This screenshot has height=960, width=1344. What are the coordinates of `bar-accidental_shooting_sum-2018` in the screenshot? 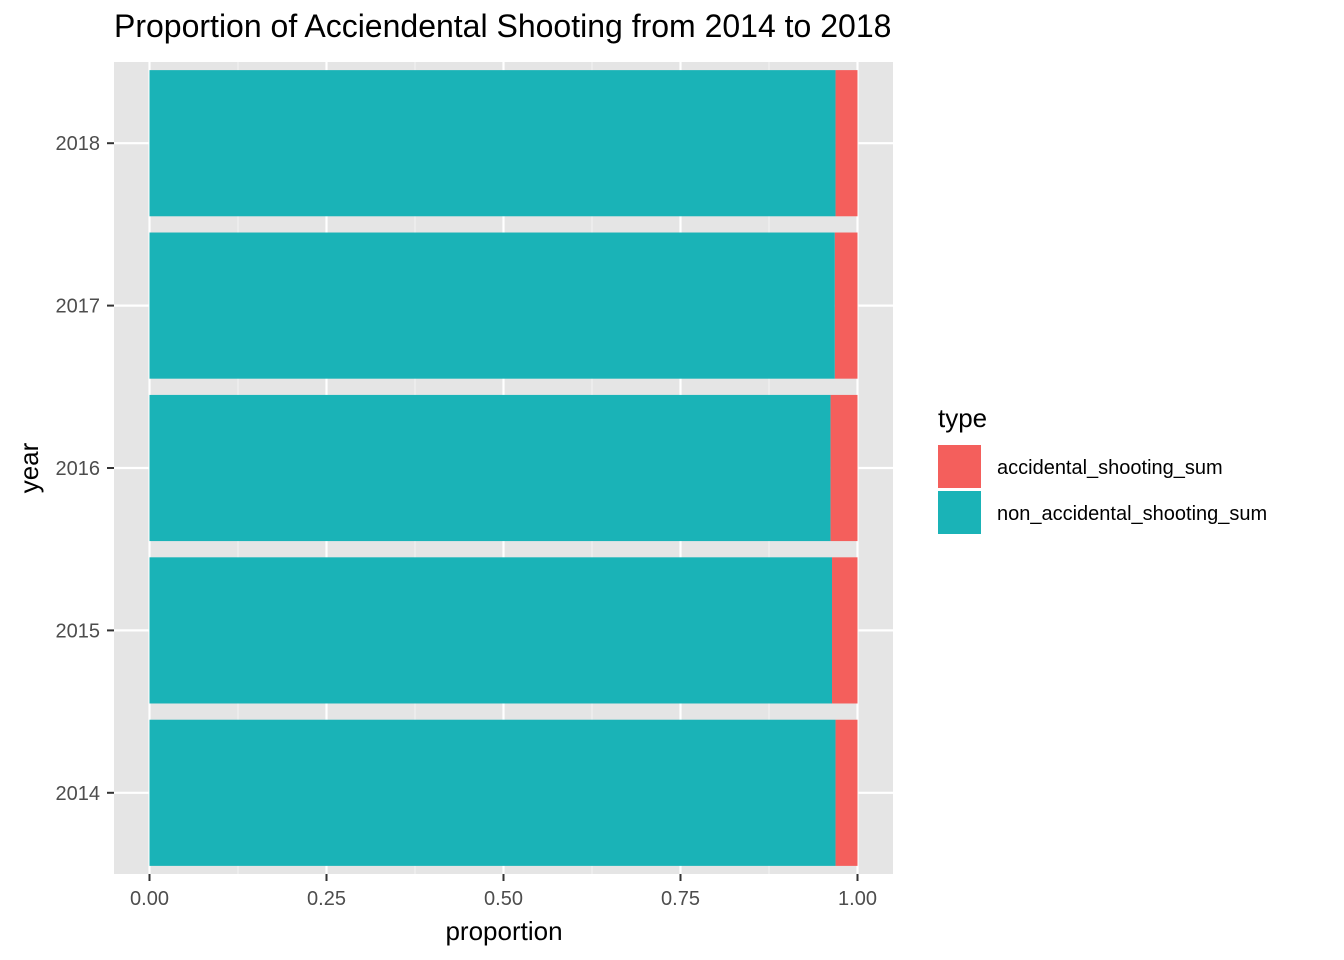 It's located at (846, 143).